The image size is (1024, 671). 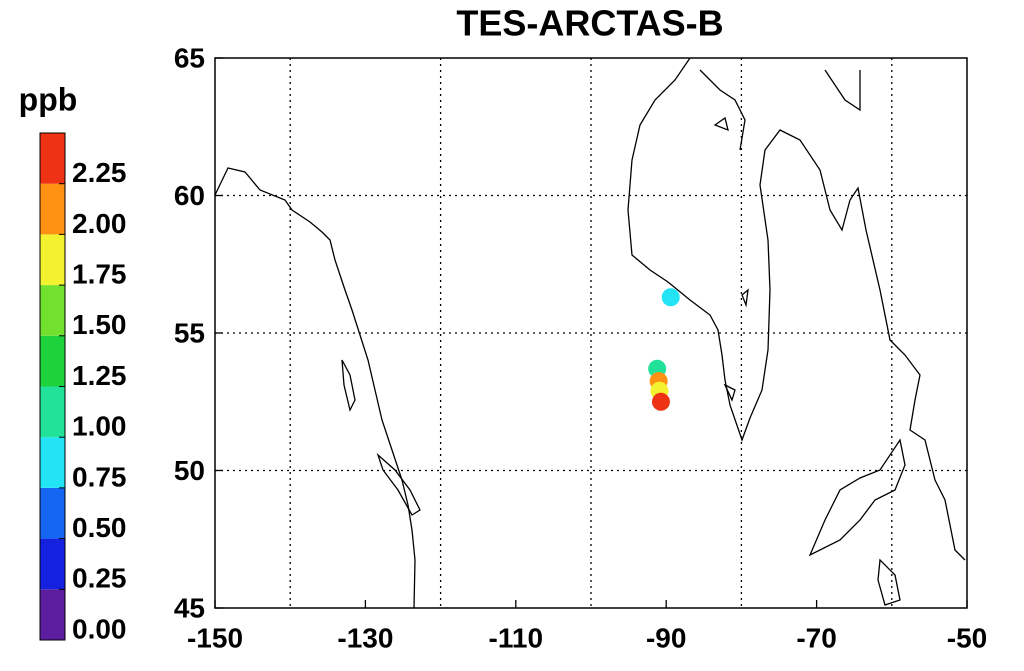 I want to click on colorbar-tick-label: 1.00, so click(x=99, y=426).